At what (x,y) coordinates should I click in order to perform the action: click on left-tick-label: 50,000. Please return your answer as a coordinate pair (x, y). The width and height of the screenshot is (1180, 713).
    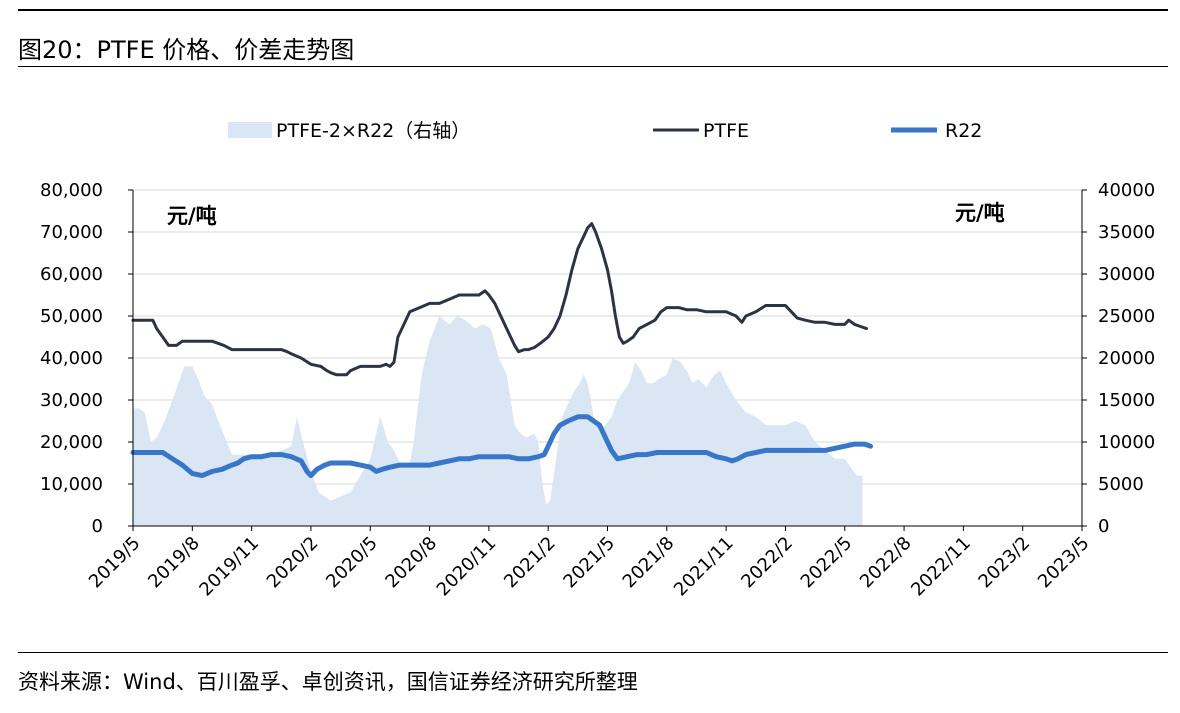
    Looking at the image, I should click on (71, 316).